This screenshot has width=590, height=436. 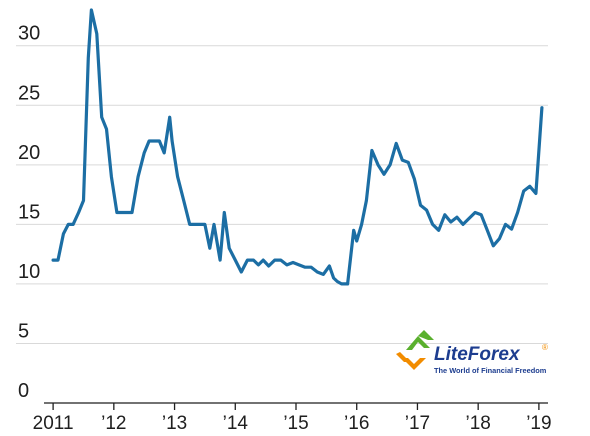 I want to click on x-tick-label: ’15, so click(x=295, y=423).